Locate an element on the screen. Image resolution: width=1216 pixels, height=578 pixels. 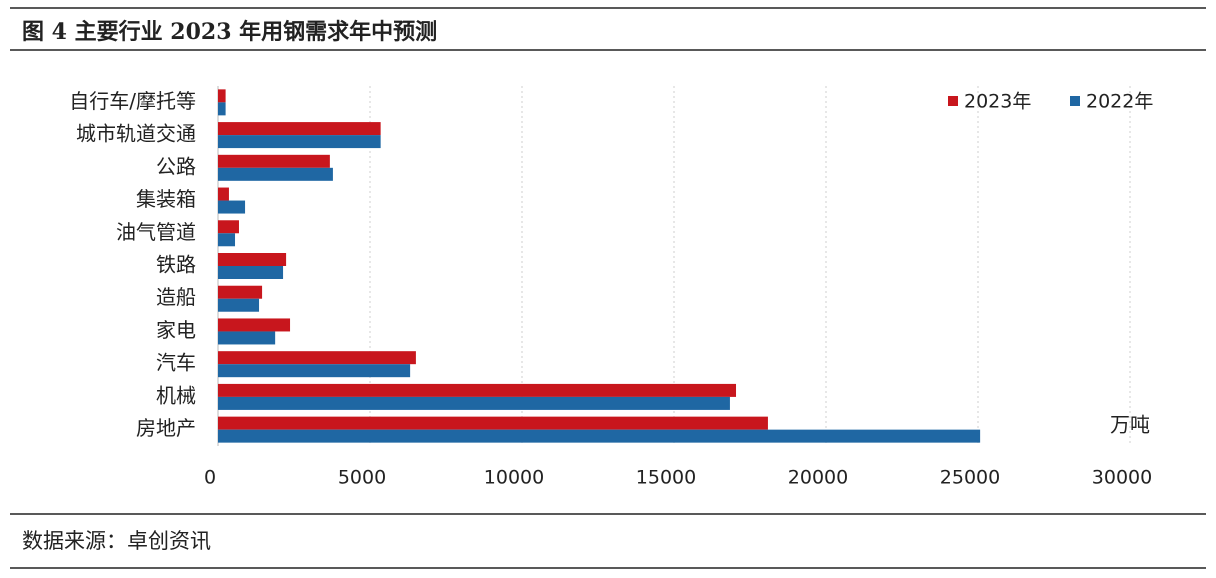
y-tick-label: 城市轨道交通 is located at coordinates (136, 134).